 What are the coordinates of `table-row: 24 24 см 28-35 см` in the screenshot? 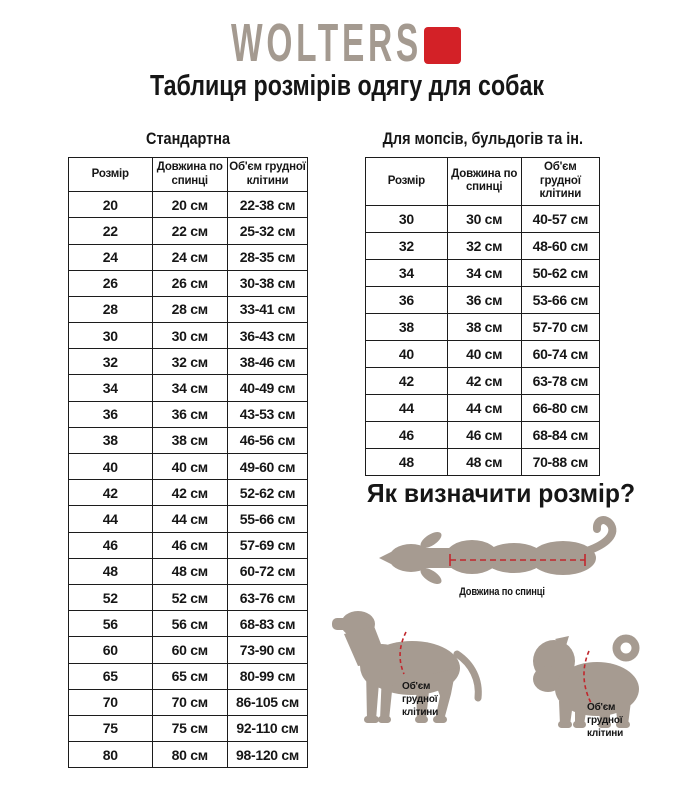 It's located at (188, 257).